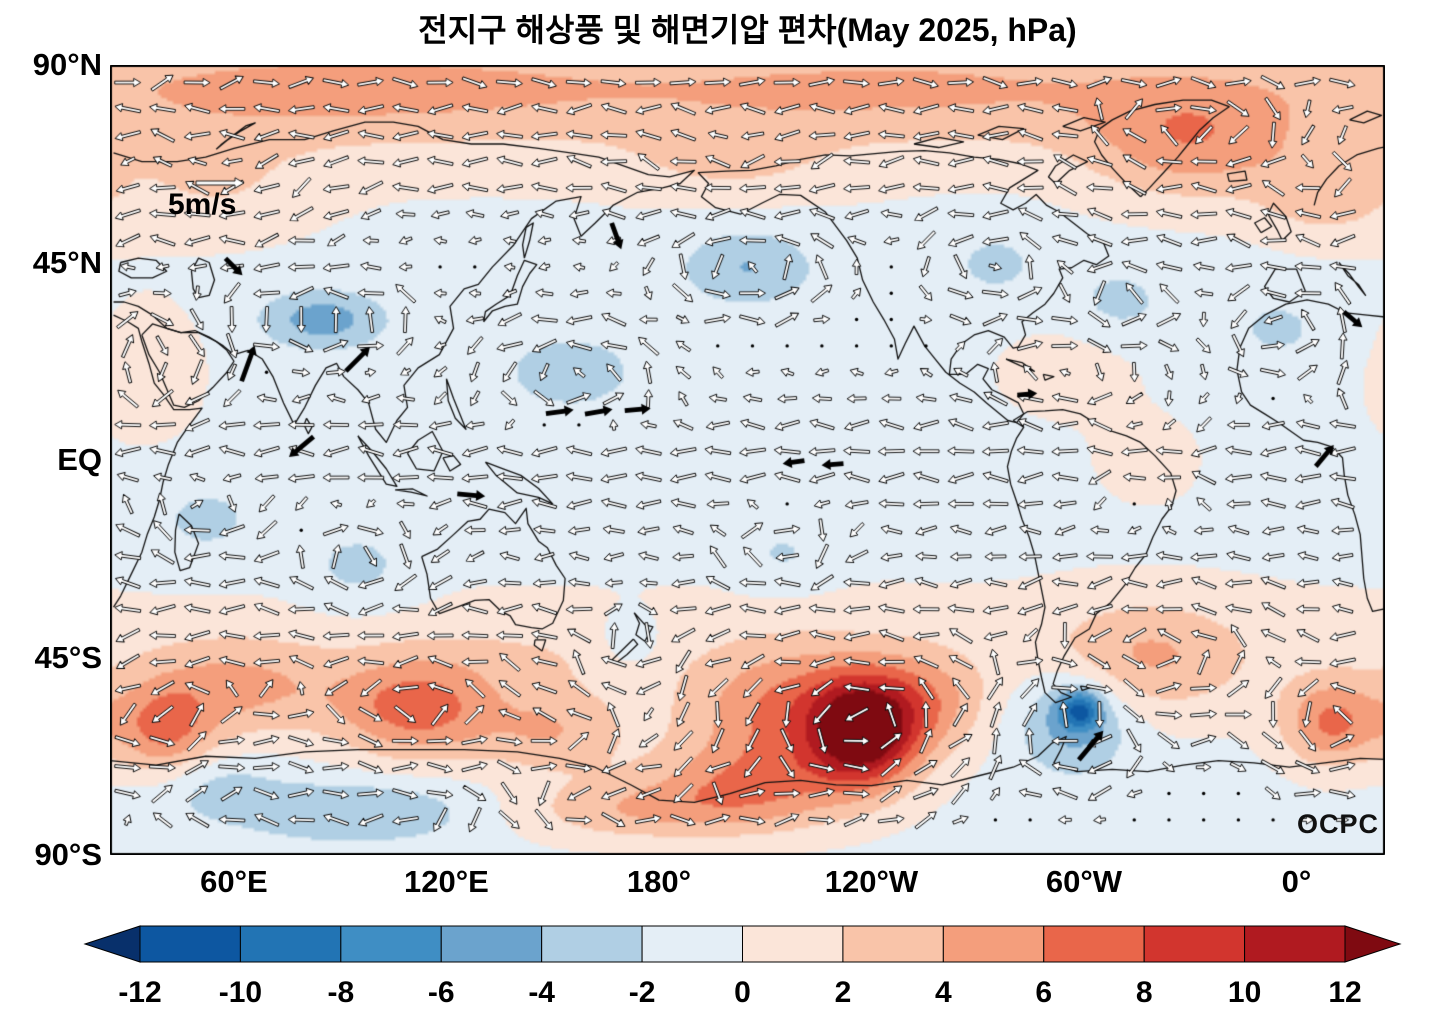 The height and width of the screenshot is (1015, 1432). I want to click on colorbar-tick-label: -10, so click(240, 992).